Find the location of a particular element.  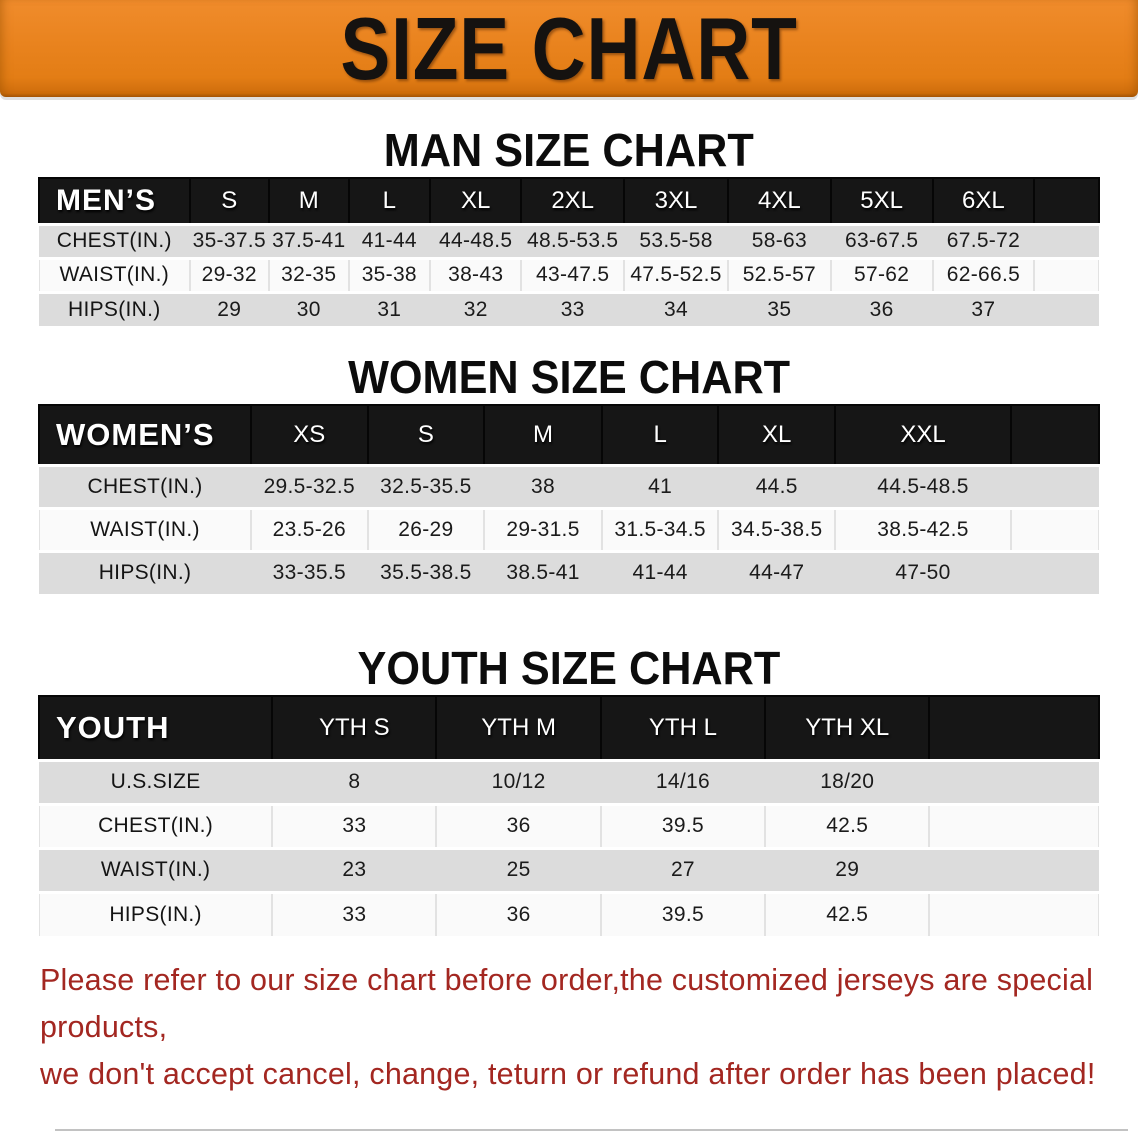

size-cell: 44-48.5 is located at coordinates (476, 240).